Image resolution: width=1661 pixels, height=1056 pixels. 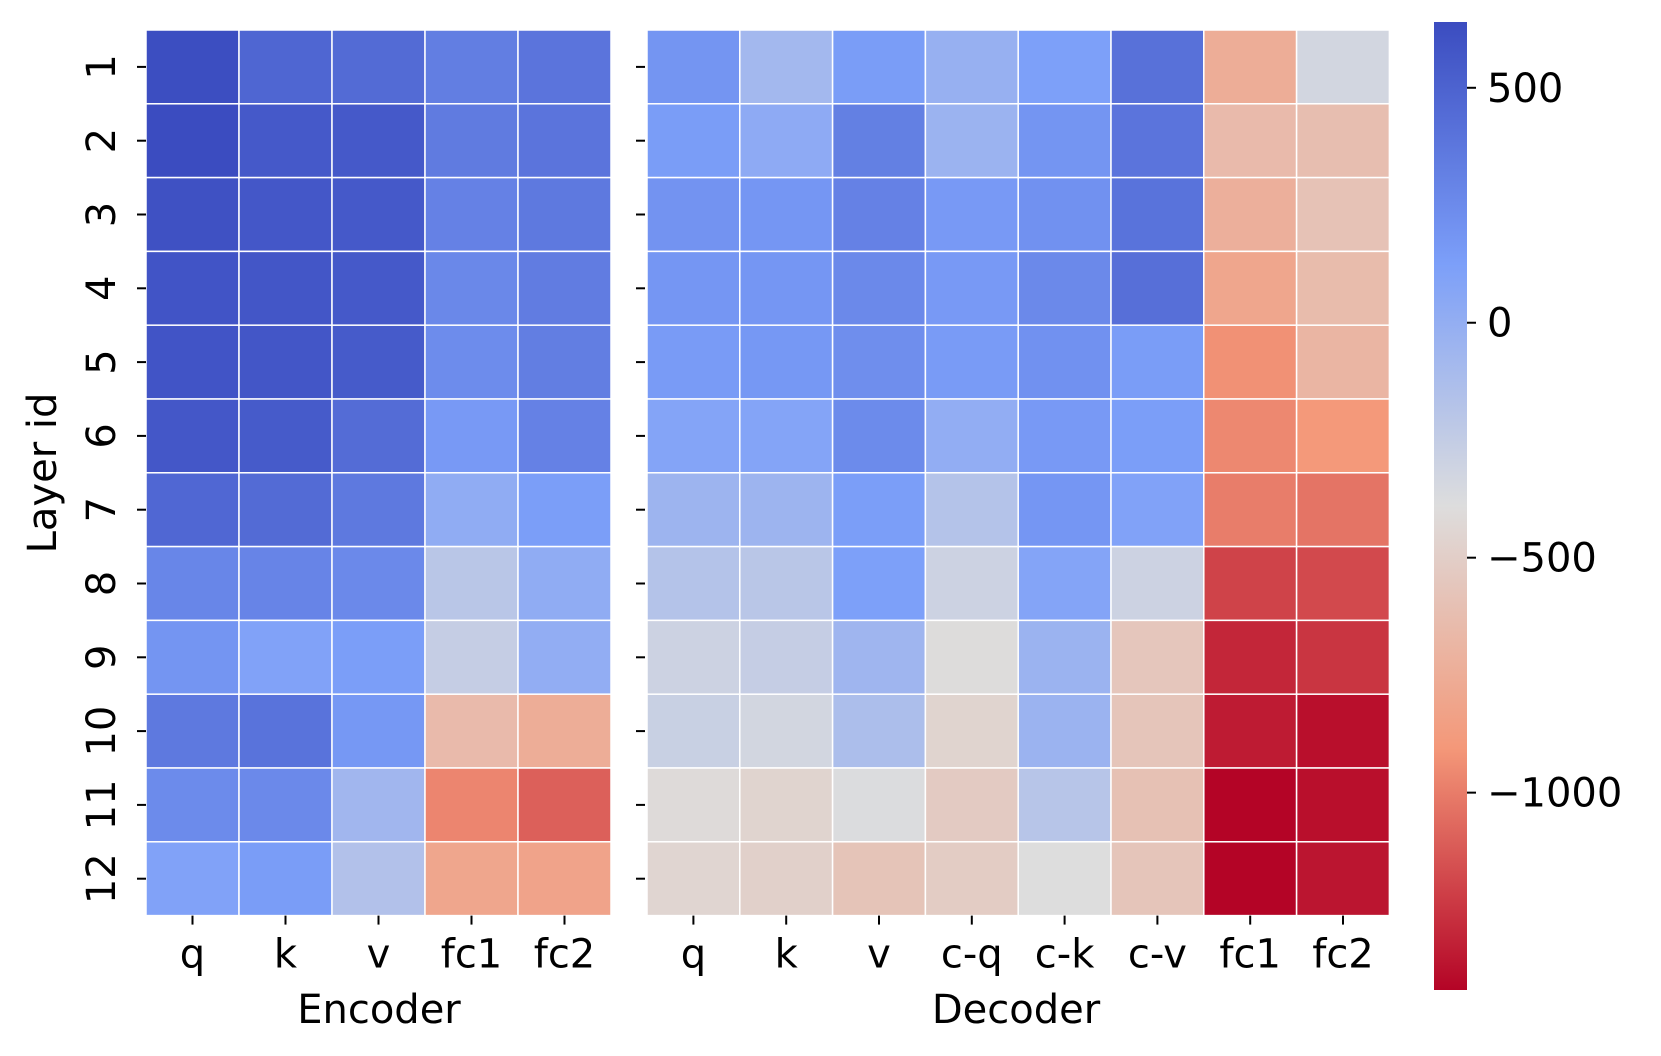 What do you see at coordinates (879, 657) in the screenshot?
I see `decoder-cell-r9-v` at bounding box center [879, 657].